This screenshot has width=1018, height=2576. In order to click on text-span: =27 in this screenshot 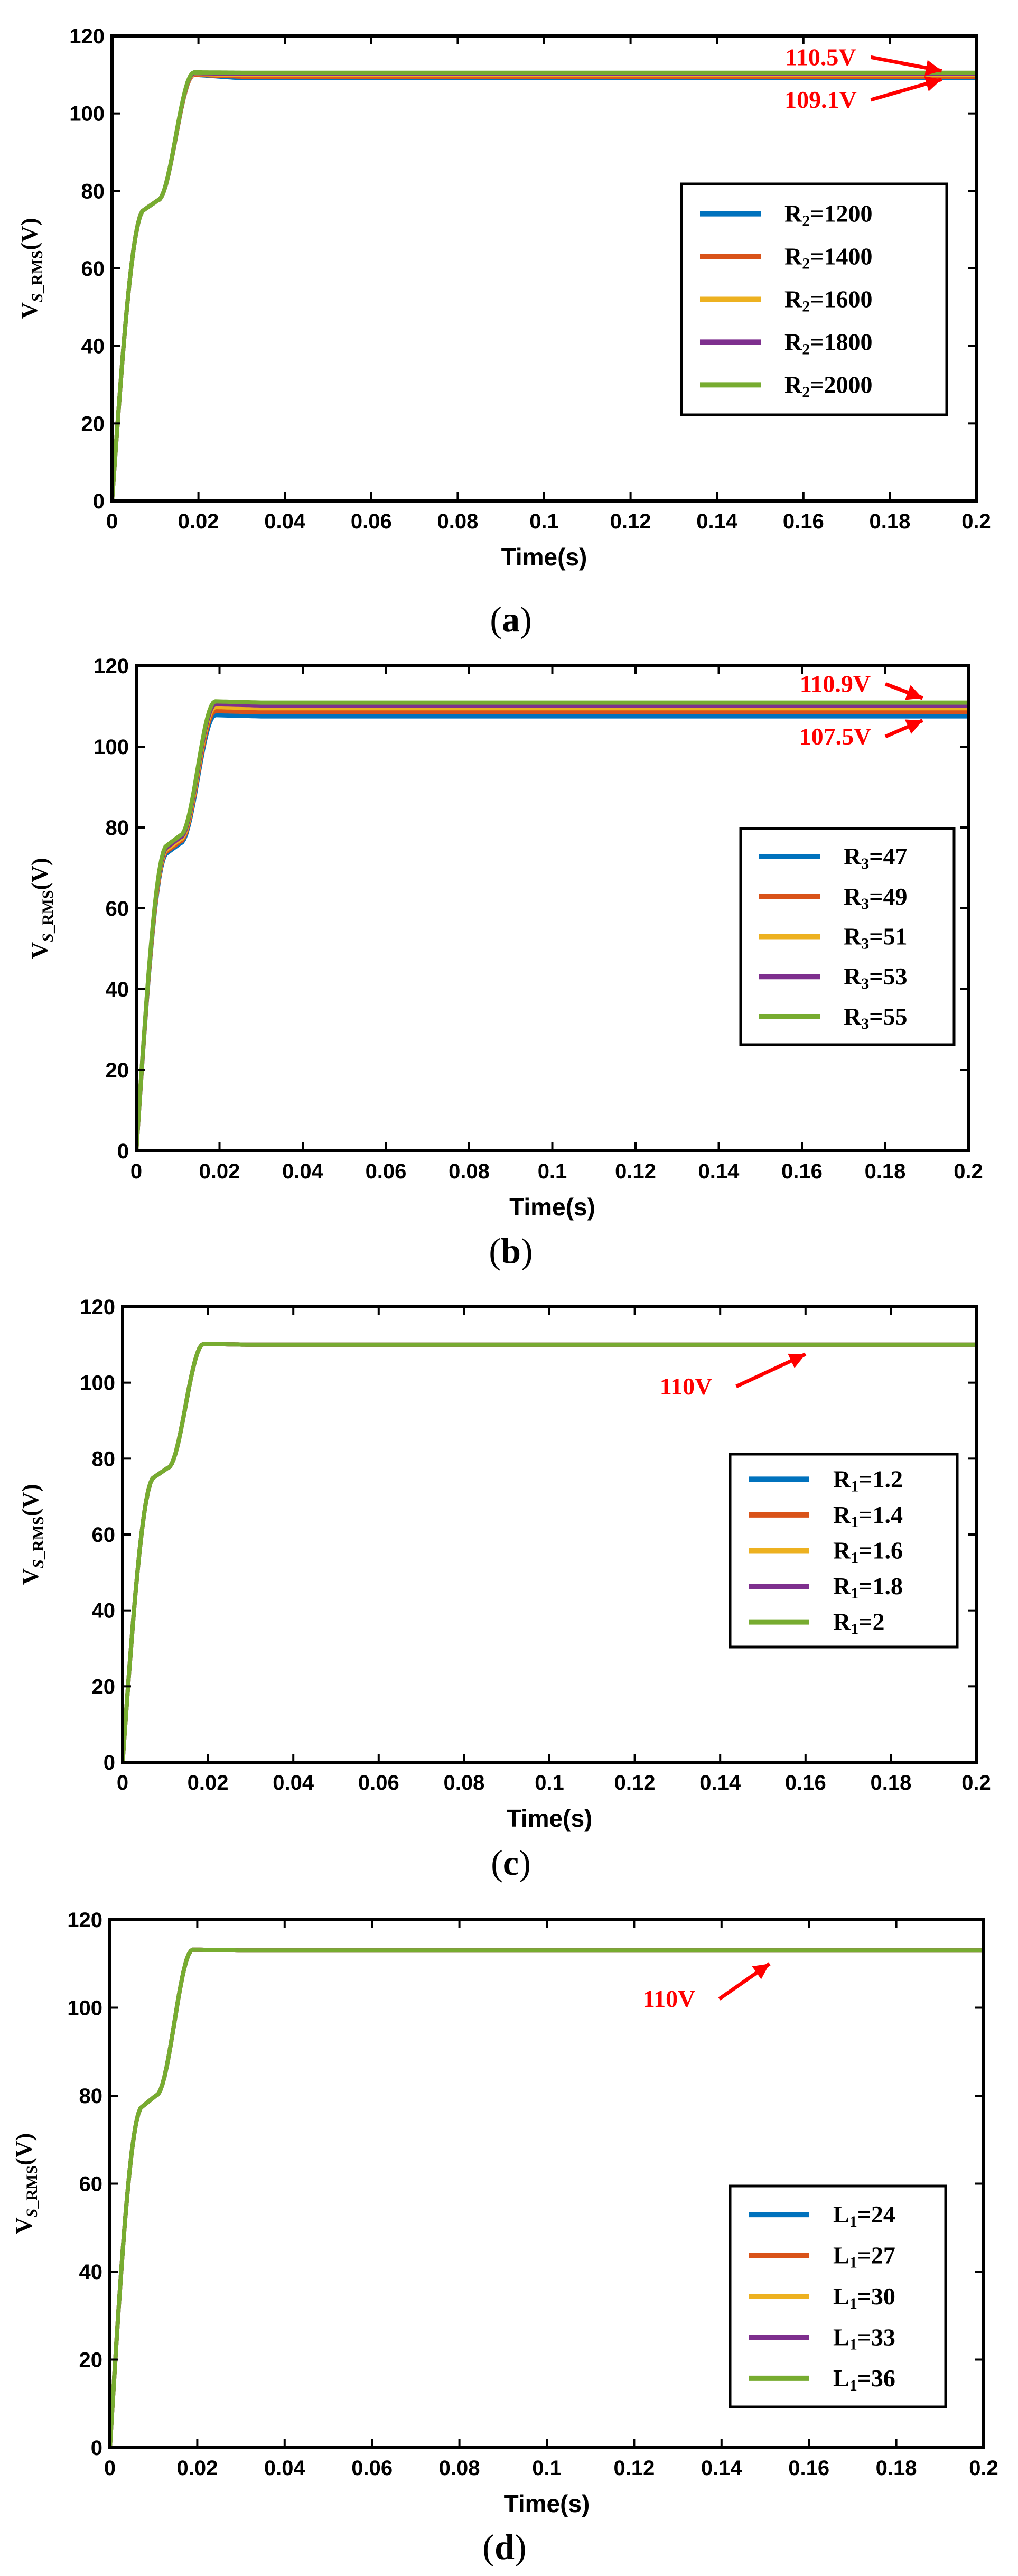, I will do `click(876, 2255)`.